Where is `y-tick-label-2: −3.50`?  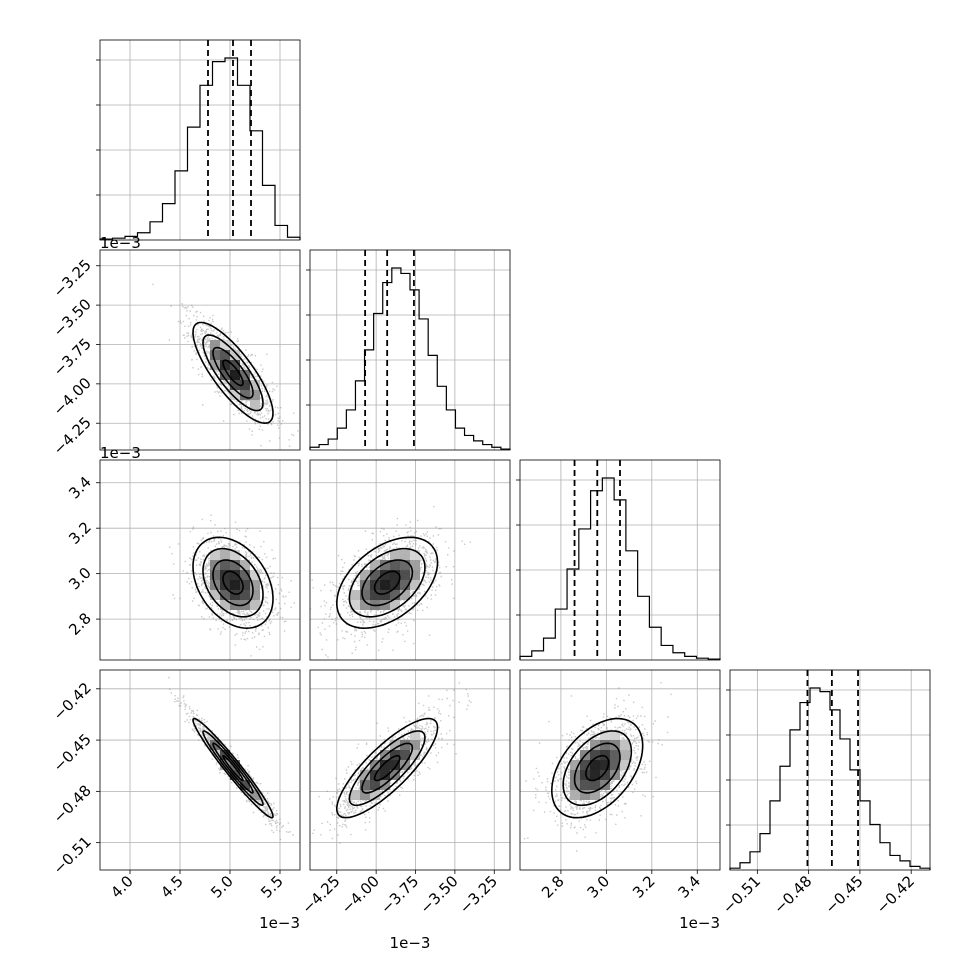 y-tick-label-2: −3.50 is located at coordinates (72, 317).